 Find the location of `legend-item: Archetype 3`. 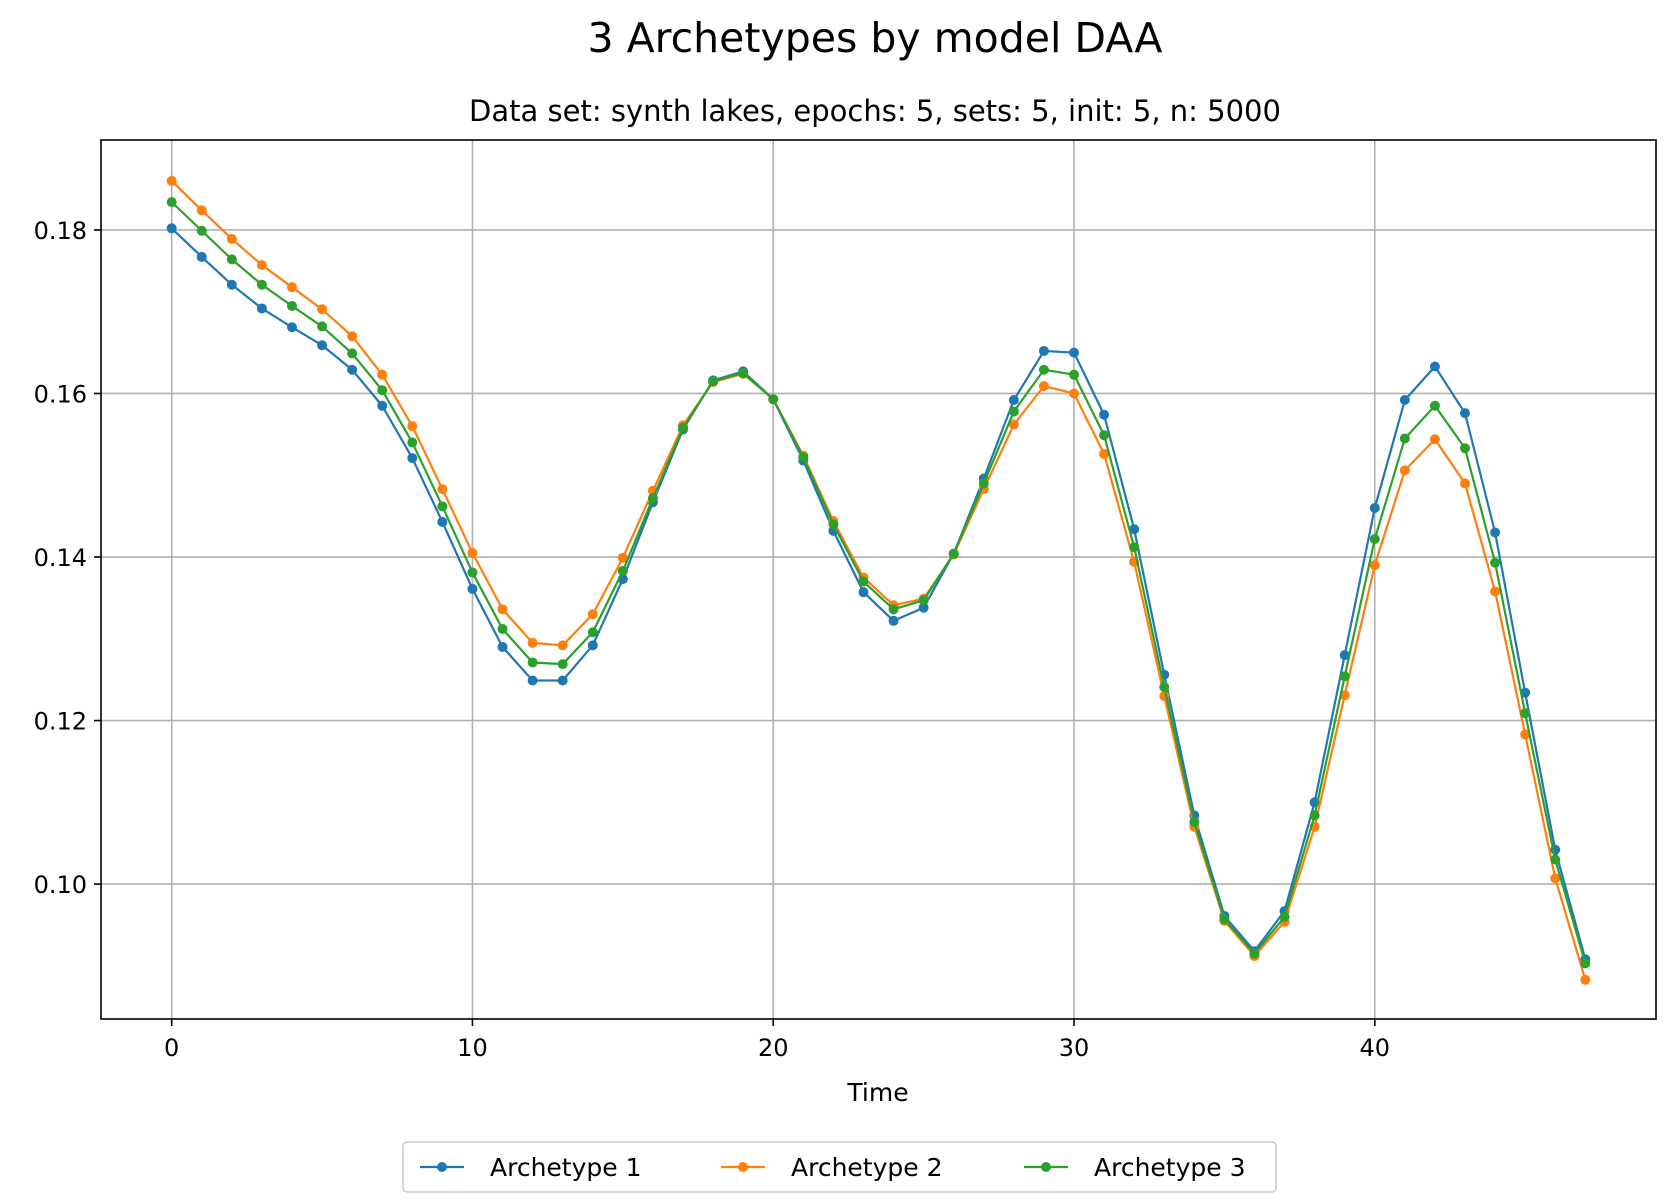

legend-item: Archetype 3 is located at coordinates (1135, 1167).